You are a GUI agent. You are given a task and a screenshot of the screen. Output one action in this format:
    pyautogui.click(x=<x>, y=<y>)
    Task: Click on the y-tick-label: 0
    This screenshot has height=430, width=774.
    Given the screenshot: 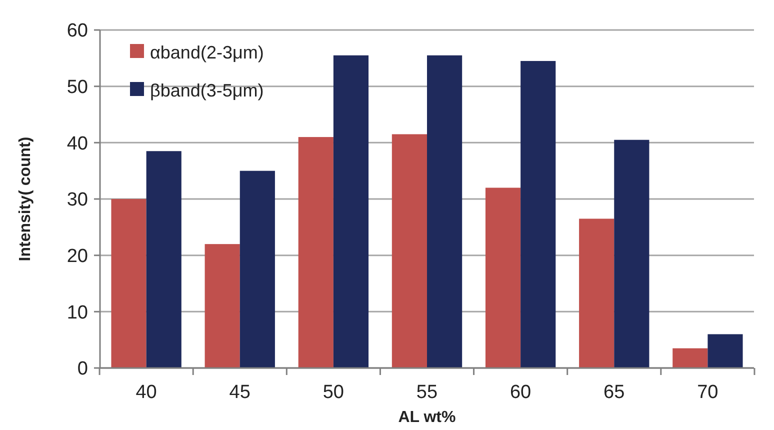 What is the action you would take?
    pyautogui.click(x=82, y=369)
    